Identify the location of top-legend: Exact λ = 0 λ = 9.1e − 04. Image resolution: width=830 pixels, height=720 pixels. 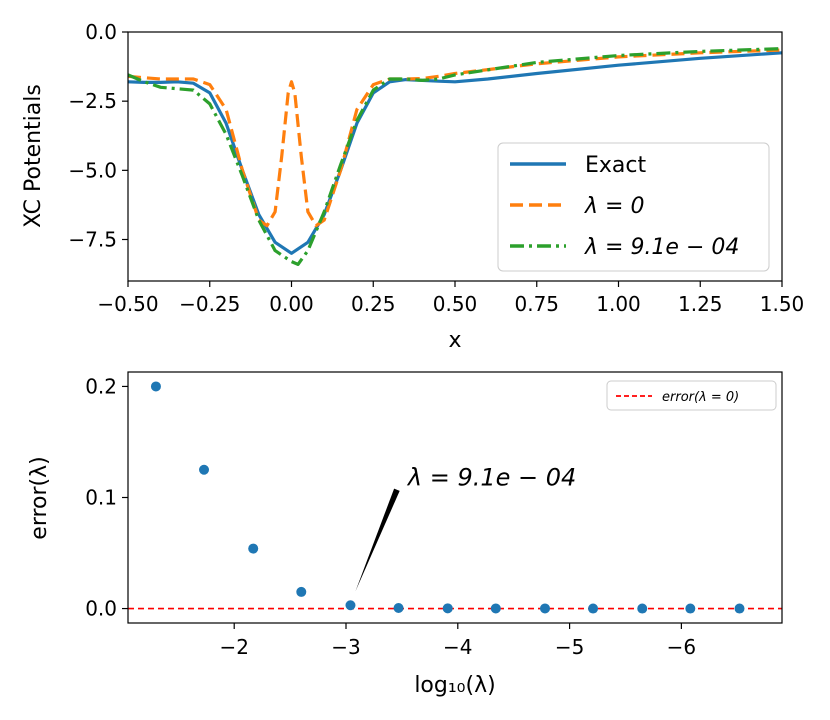
(633, 207).